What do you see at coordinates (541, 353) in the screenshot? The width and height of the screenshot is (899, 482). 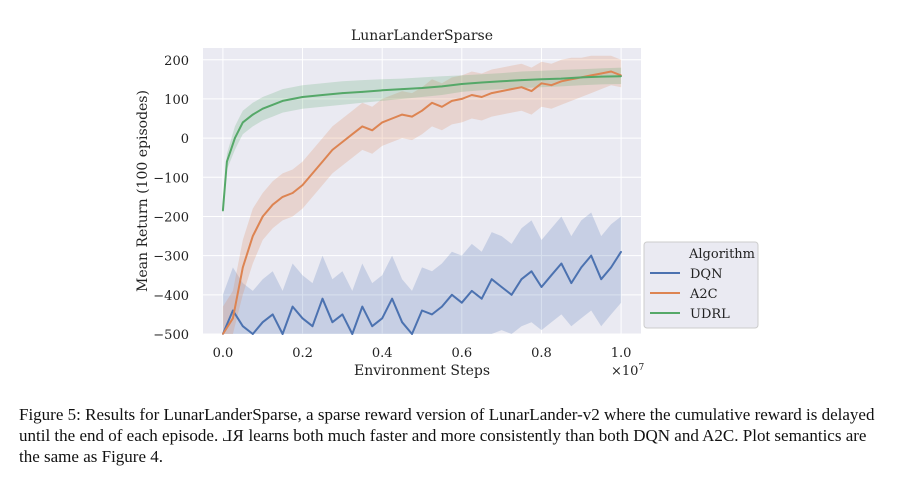 I see `x-tick-label: 0.8` at bounding box center [541, 353].